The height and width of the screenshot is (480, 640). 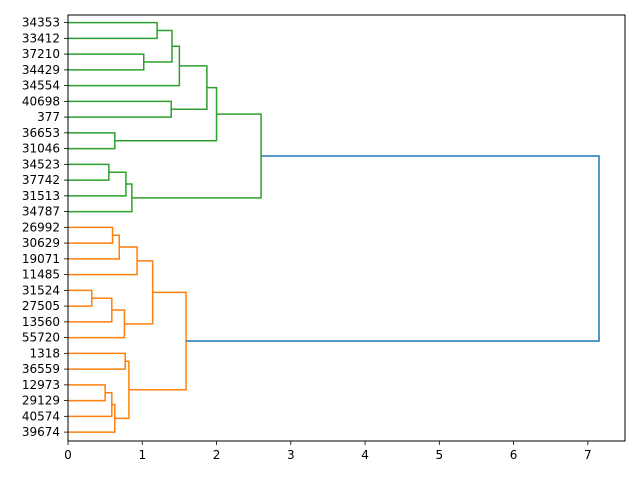 What do you see at coordinates (41, 401) in the screenshot?
I see `leaf-label: 29129` at bounding box center [41, 401].